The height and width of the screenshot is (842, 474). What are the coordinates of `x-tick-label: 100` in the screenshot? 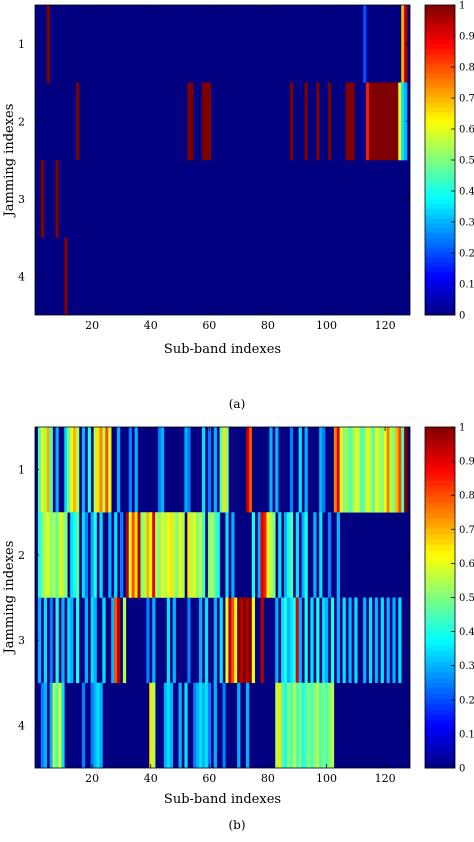 It's located at (326, 778).